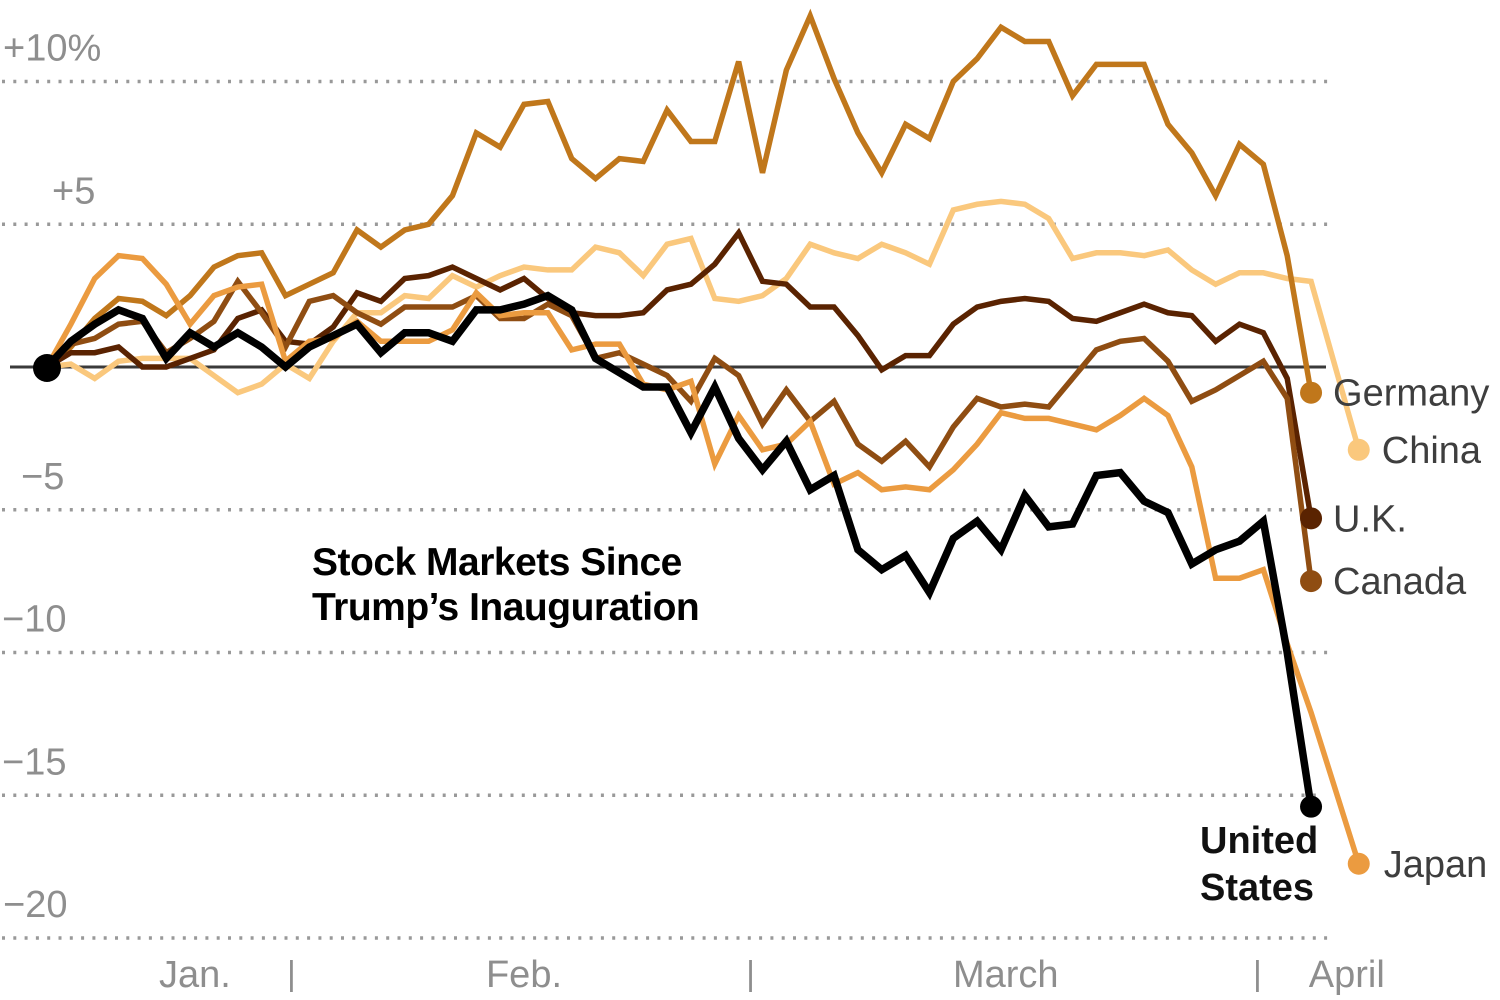 The height and width of the screenshot is (1000, 1500). Describe the element at coordinates (1311, 806) in the screenshot. I see `end-dot-united-states` at that location.